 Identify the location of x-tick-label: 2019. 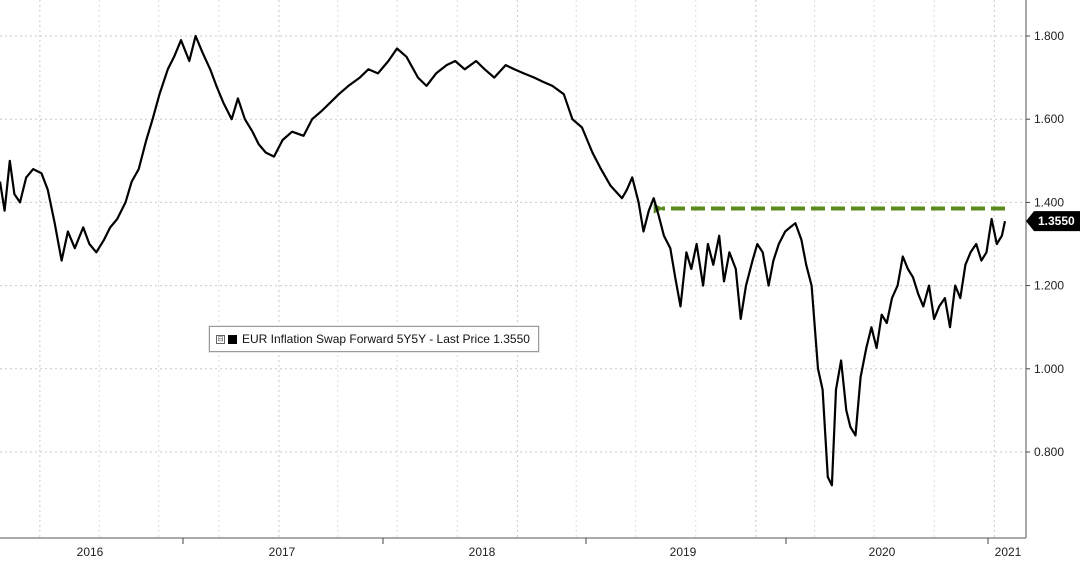
(683, 552).